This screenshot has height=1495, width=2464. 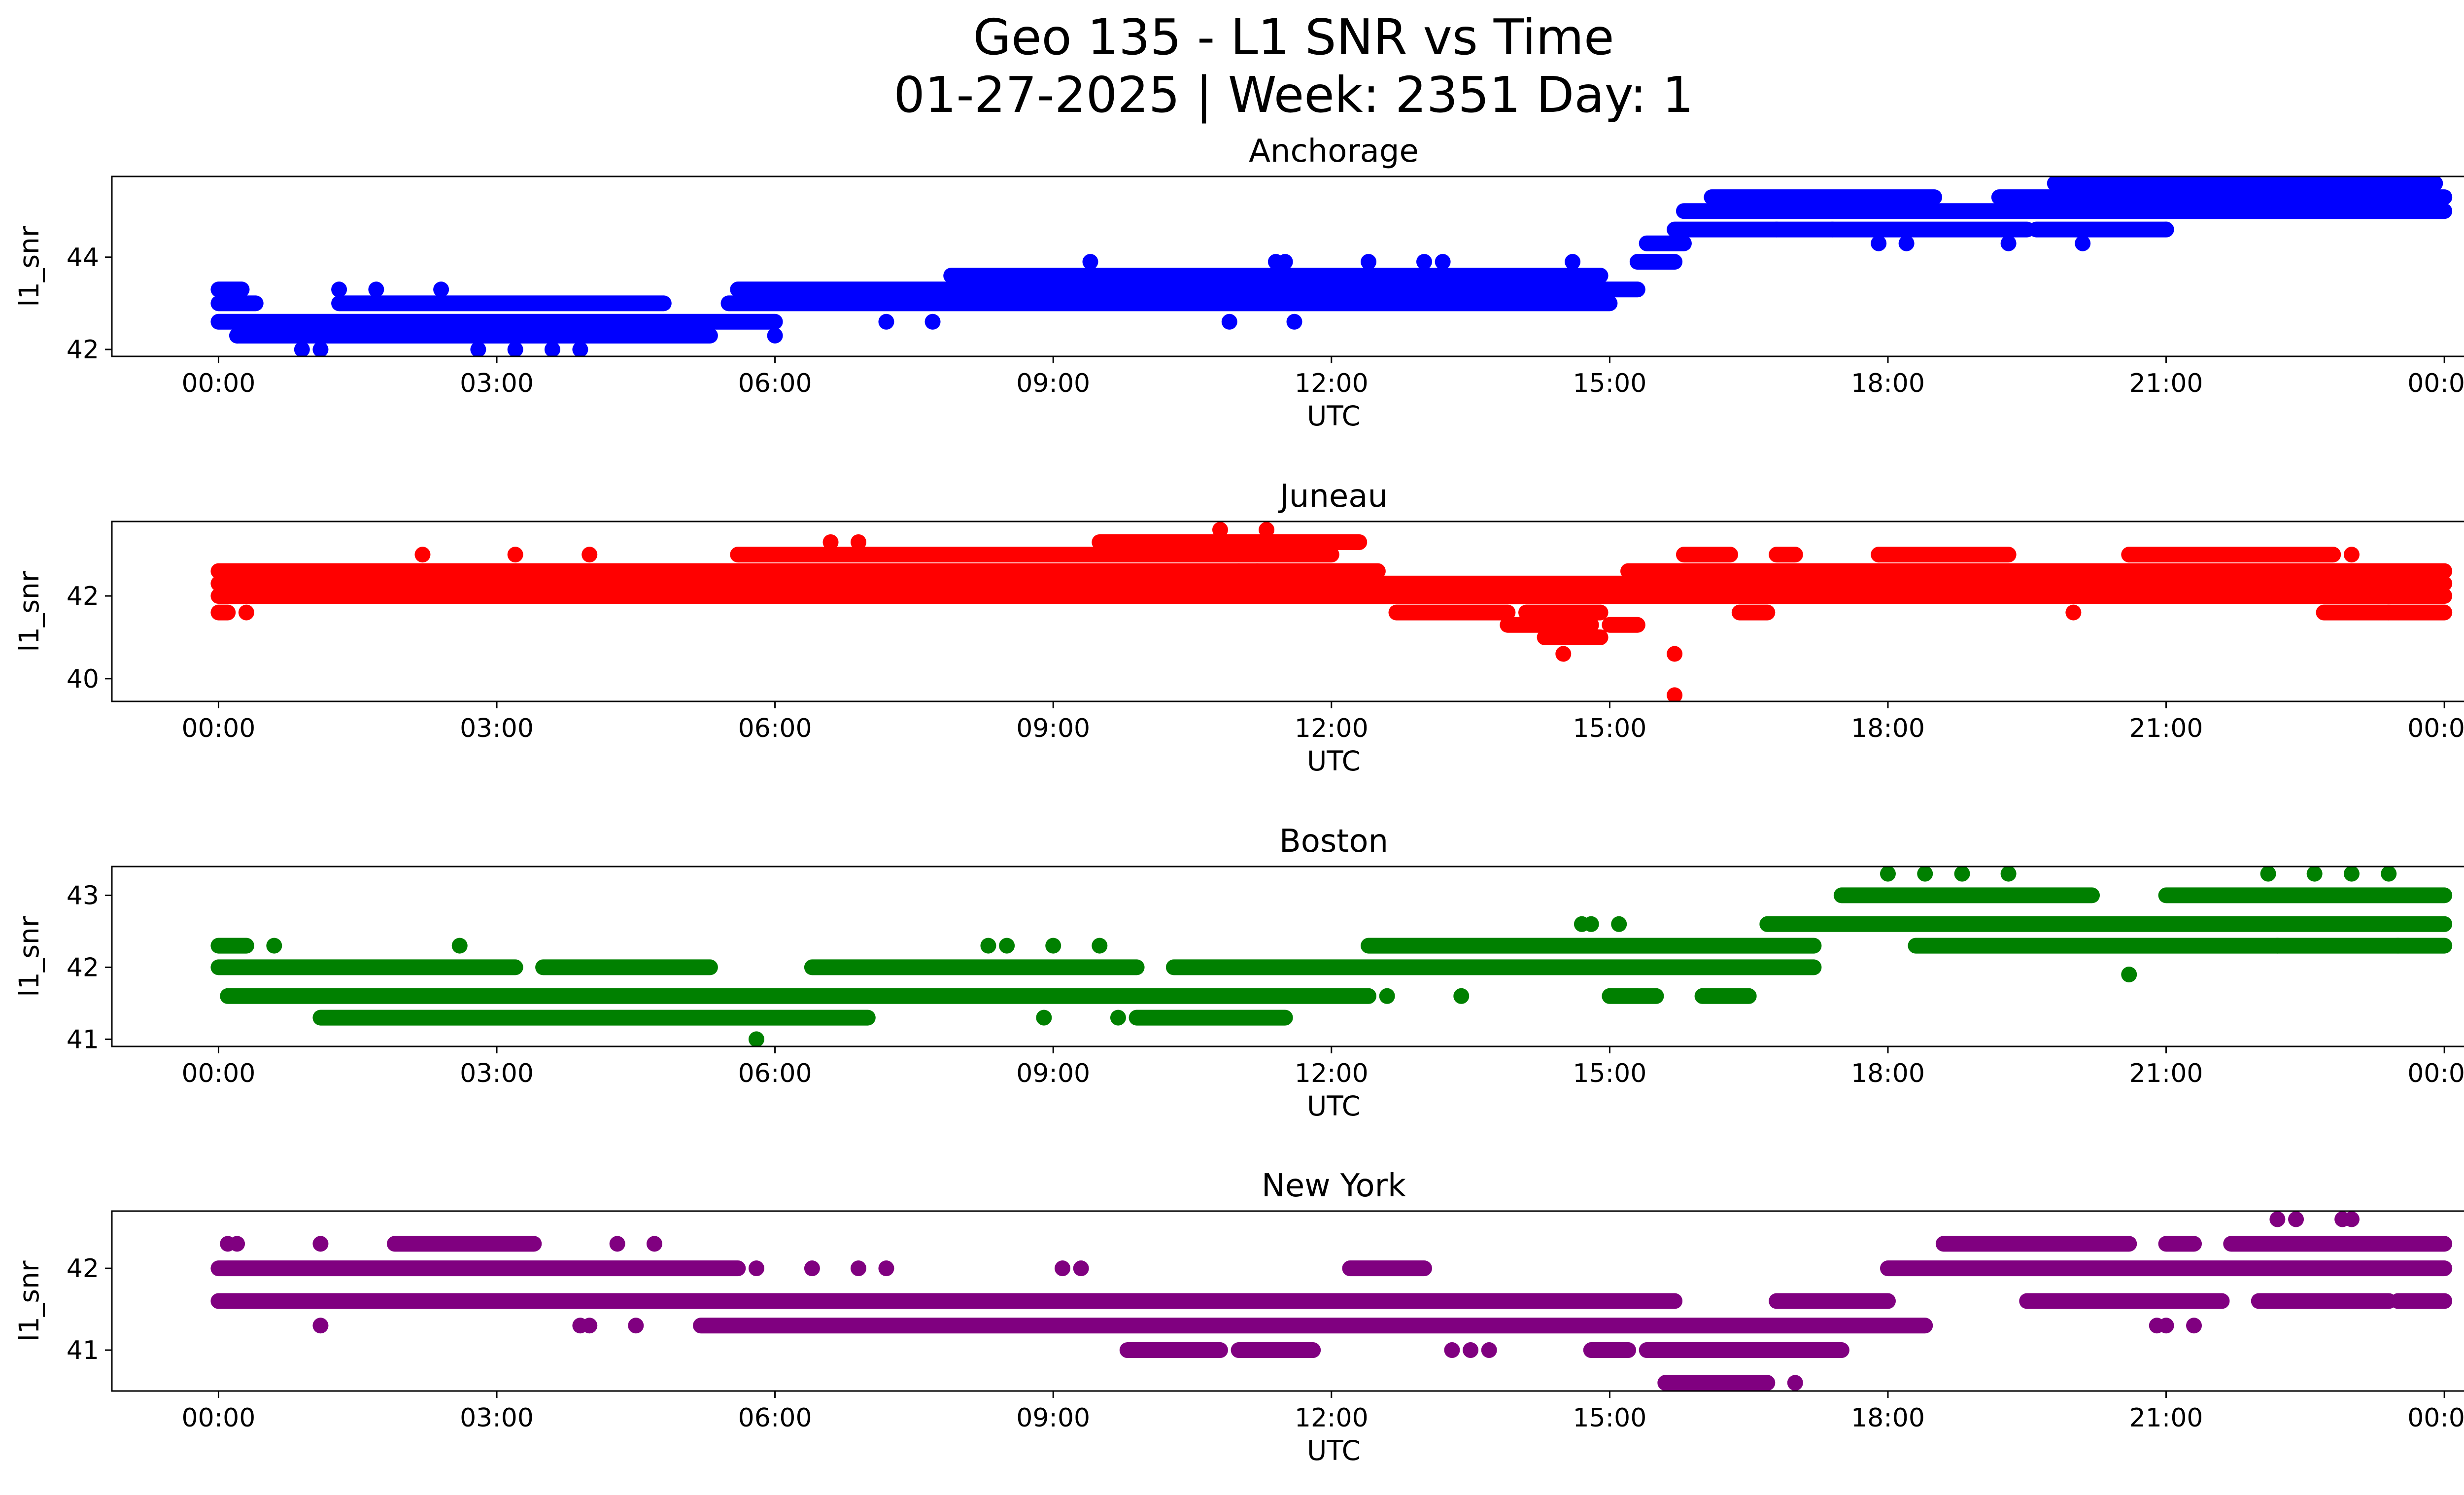 What do you see at coordinates (1333, 496) in the screenshot?
I see `subplot-title: Juneau` at bounding box center [1333, 496].